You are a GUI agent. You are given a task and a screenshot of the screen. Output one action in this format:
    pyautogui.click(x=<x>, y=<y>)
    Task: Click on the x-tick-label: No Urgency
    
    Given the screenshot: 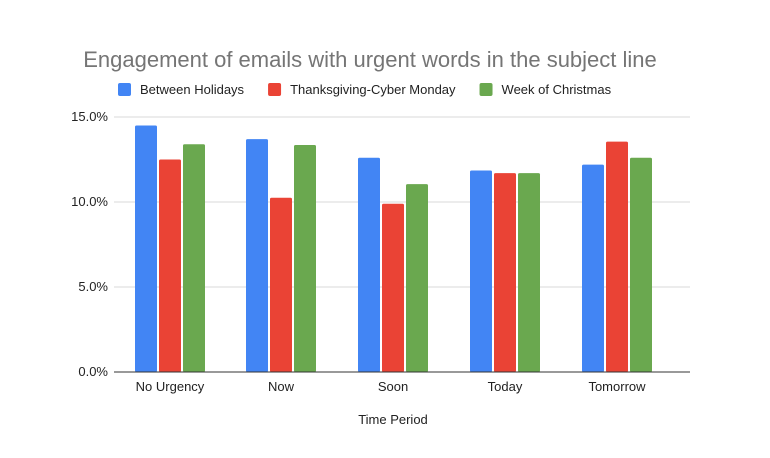 What is the action you would take?
    pyautogui.click(x=170, y=386)
    